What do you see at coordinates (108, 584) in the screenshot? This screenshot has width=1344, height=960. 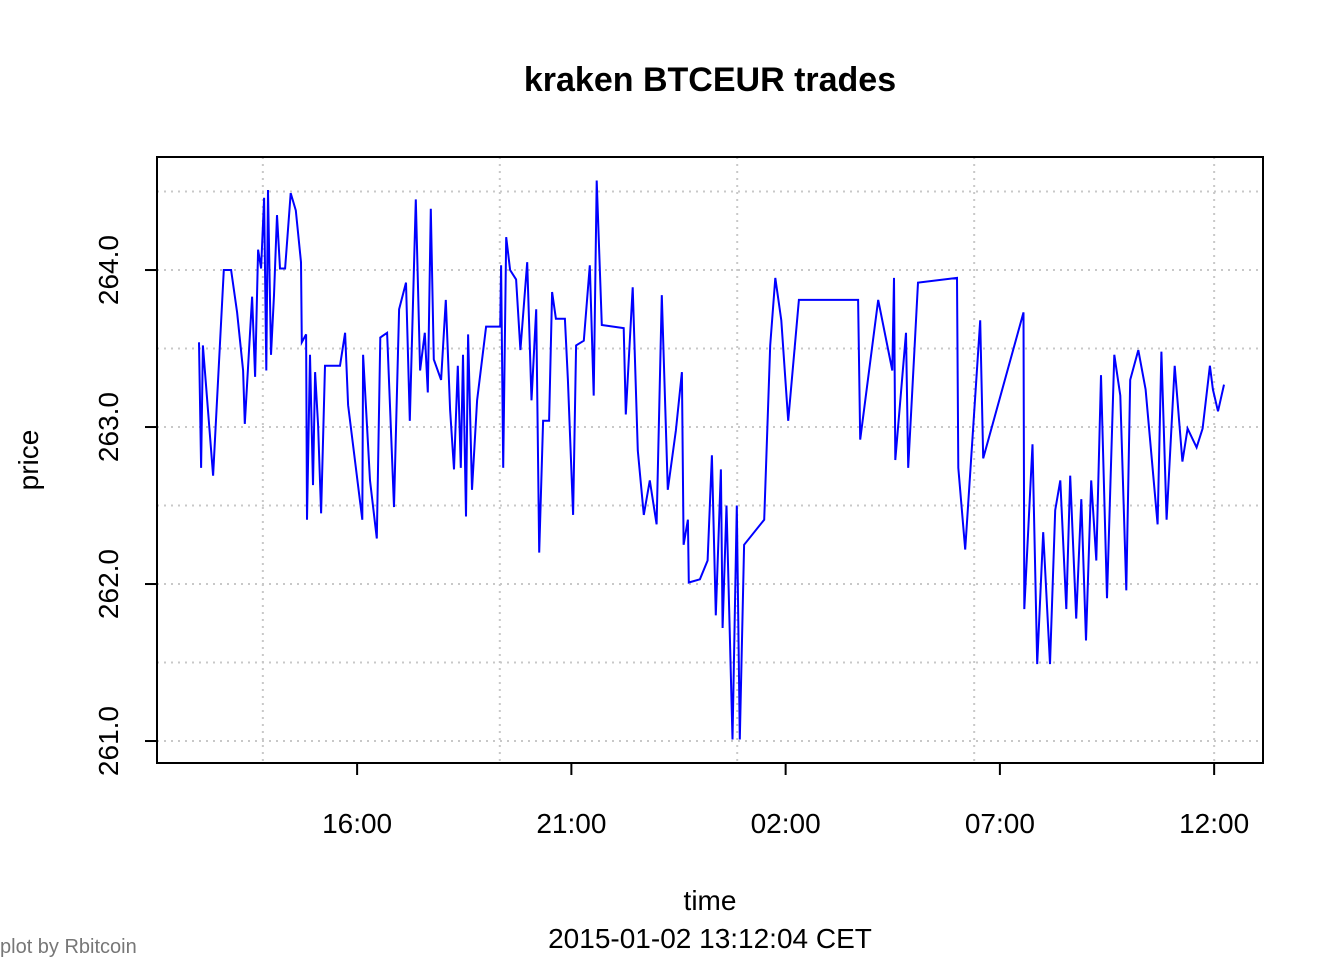 I see `y-tick-label: 262.0` at bounding box center [108, 584].